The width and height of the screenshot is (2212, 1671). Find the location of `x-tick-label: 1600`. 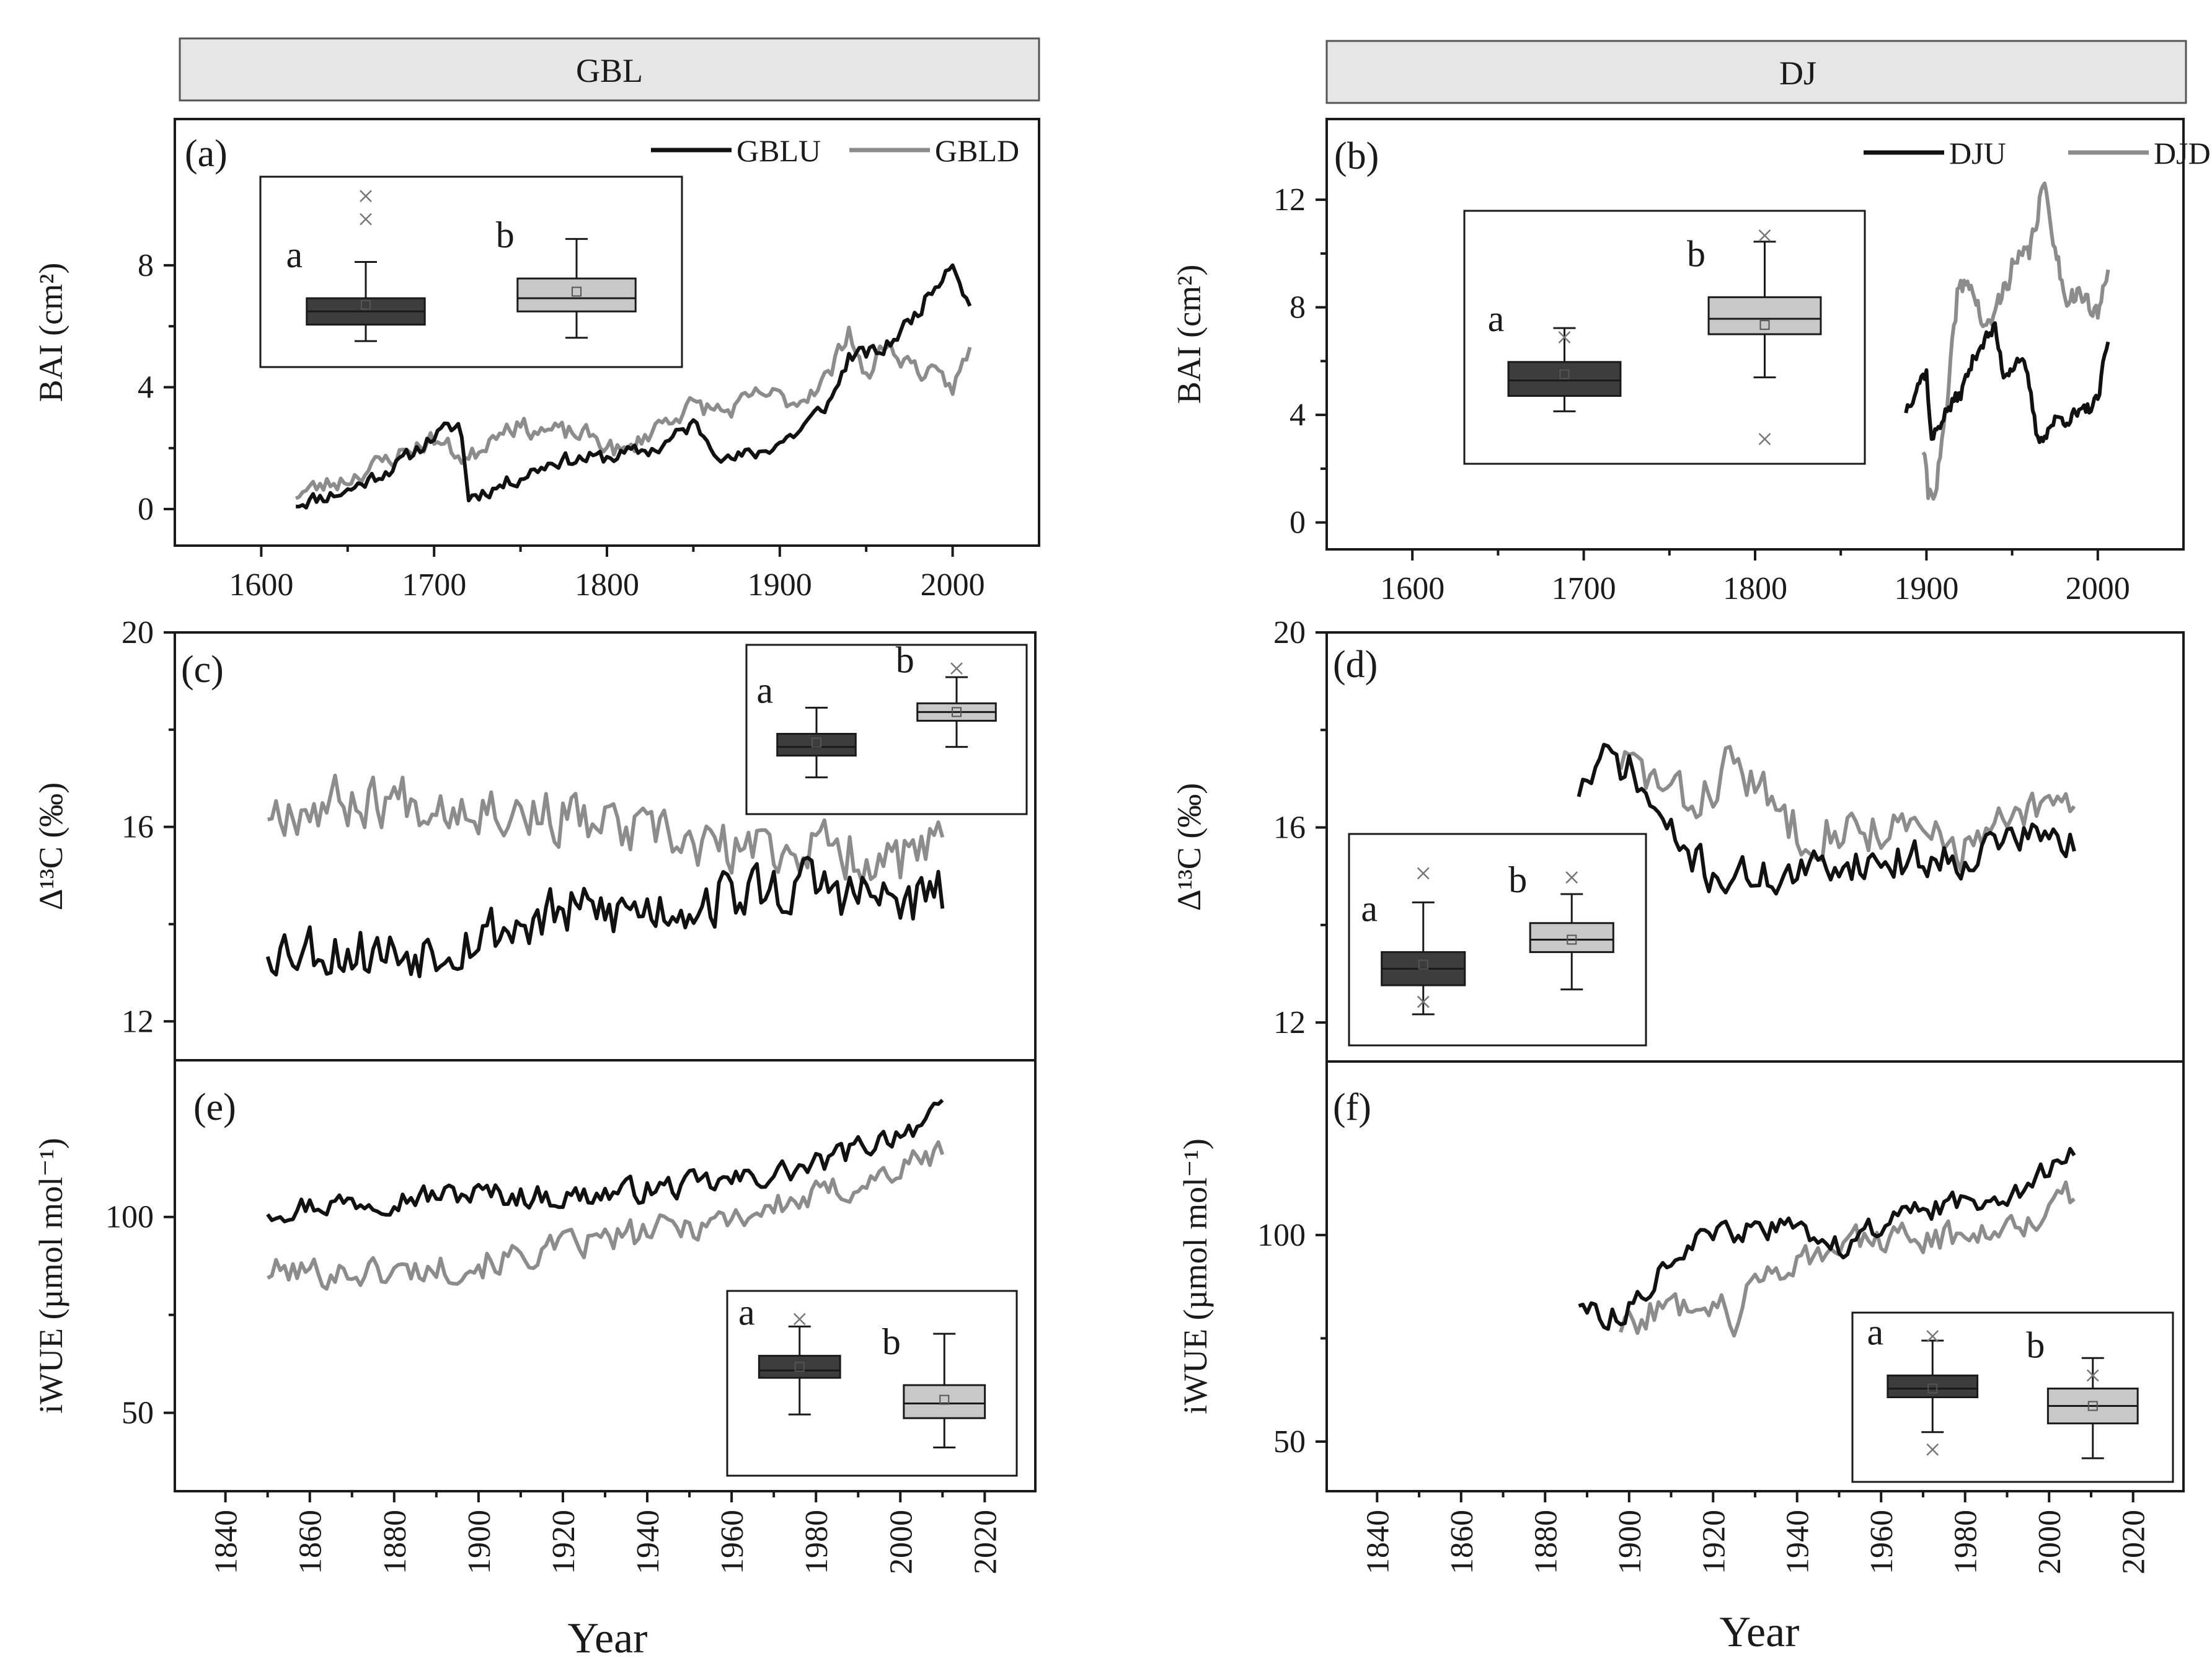

x-tick-label: 1600 is located at coordinates (261, 585).